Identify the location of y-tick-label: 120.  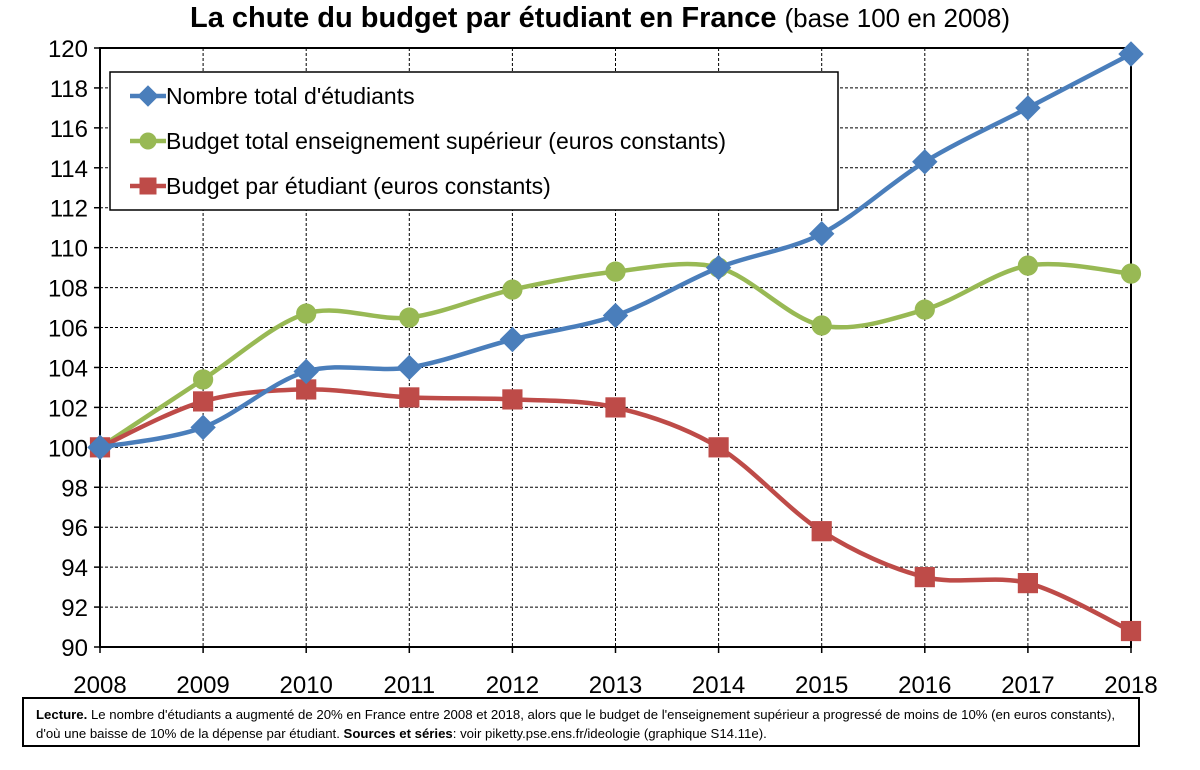
(68, 49).